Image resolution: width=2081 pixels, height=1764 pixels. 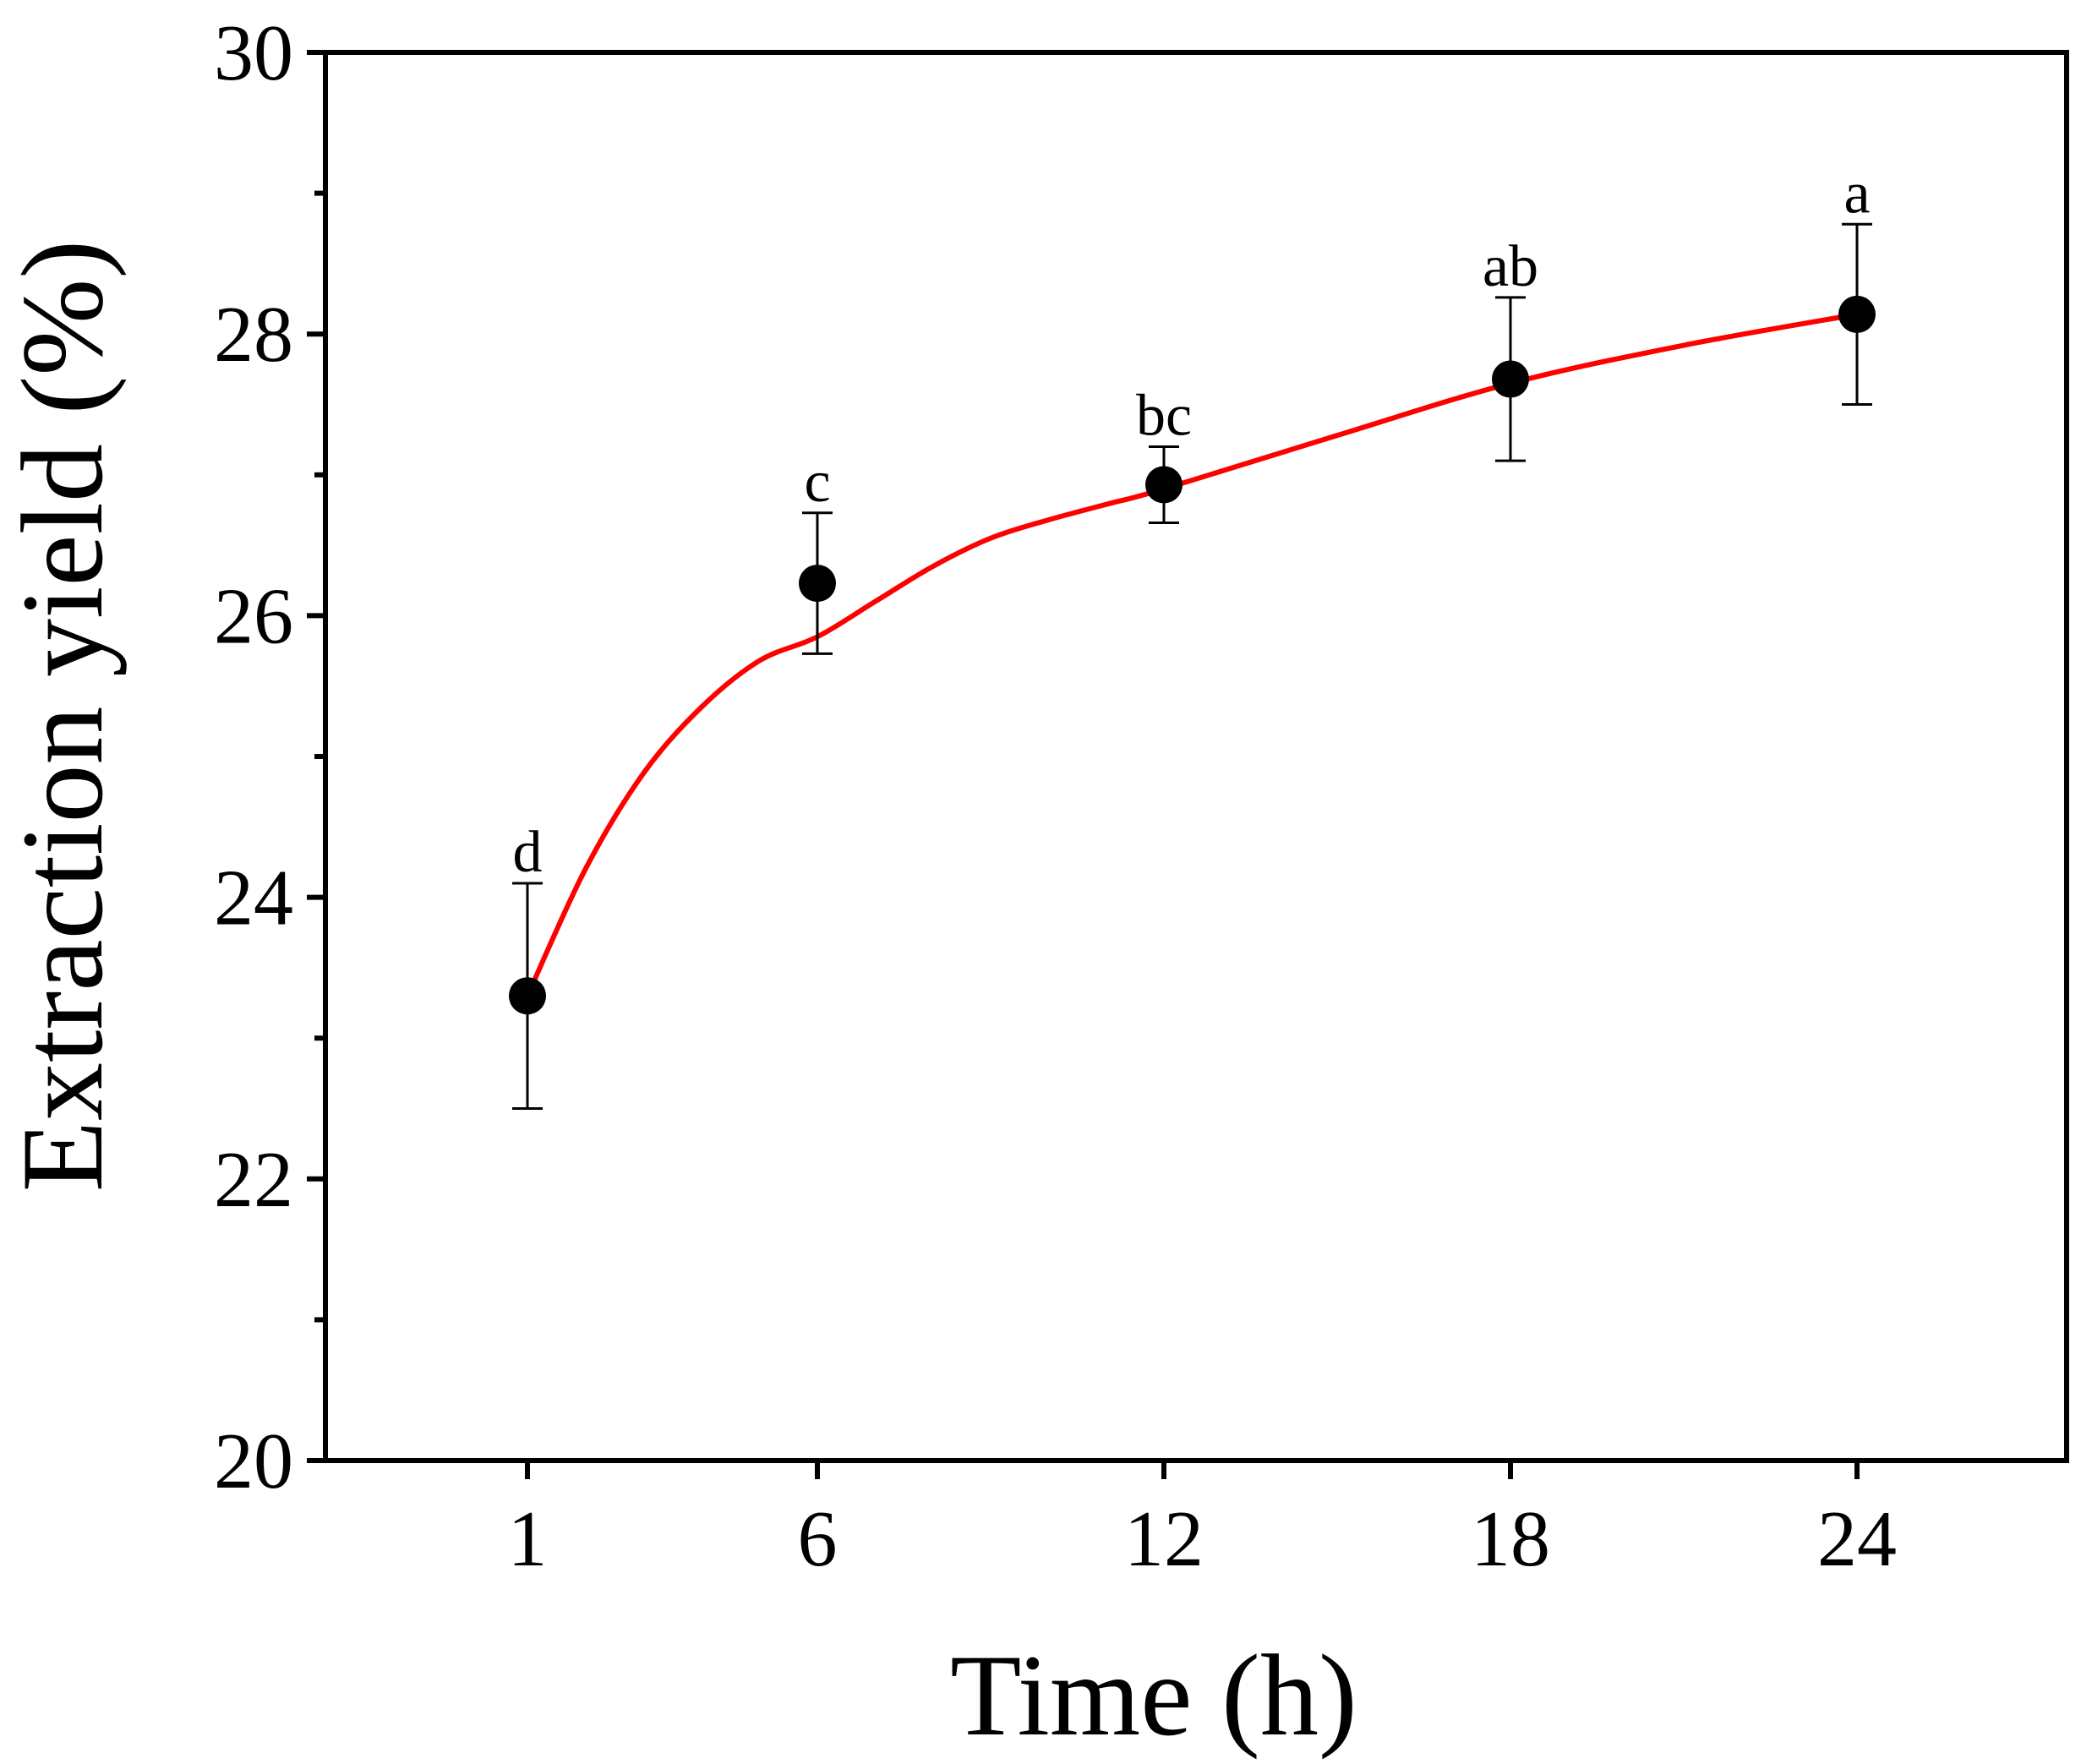 I want to click on x-tick-label: 24, so click(x=1857, y=1539).